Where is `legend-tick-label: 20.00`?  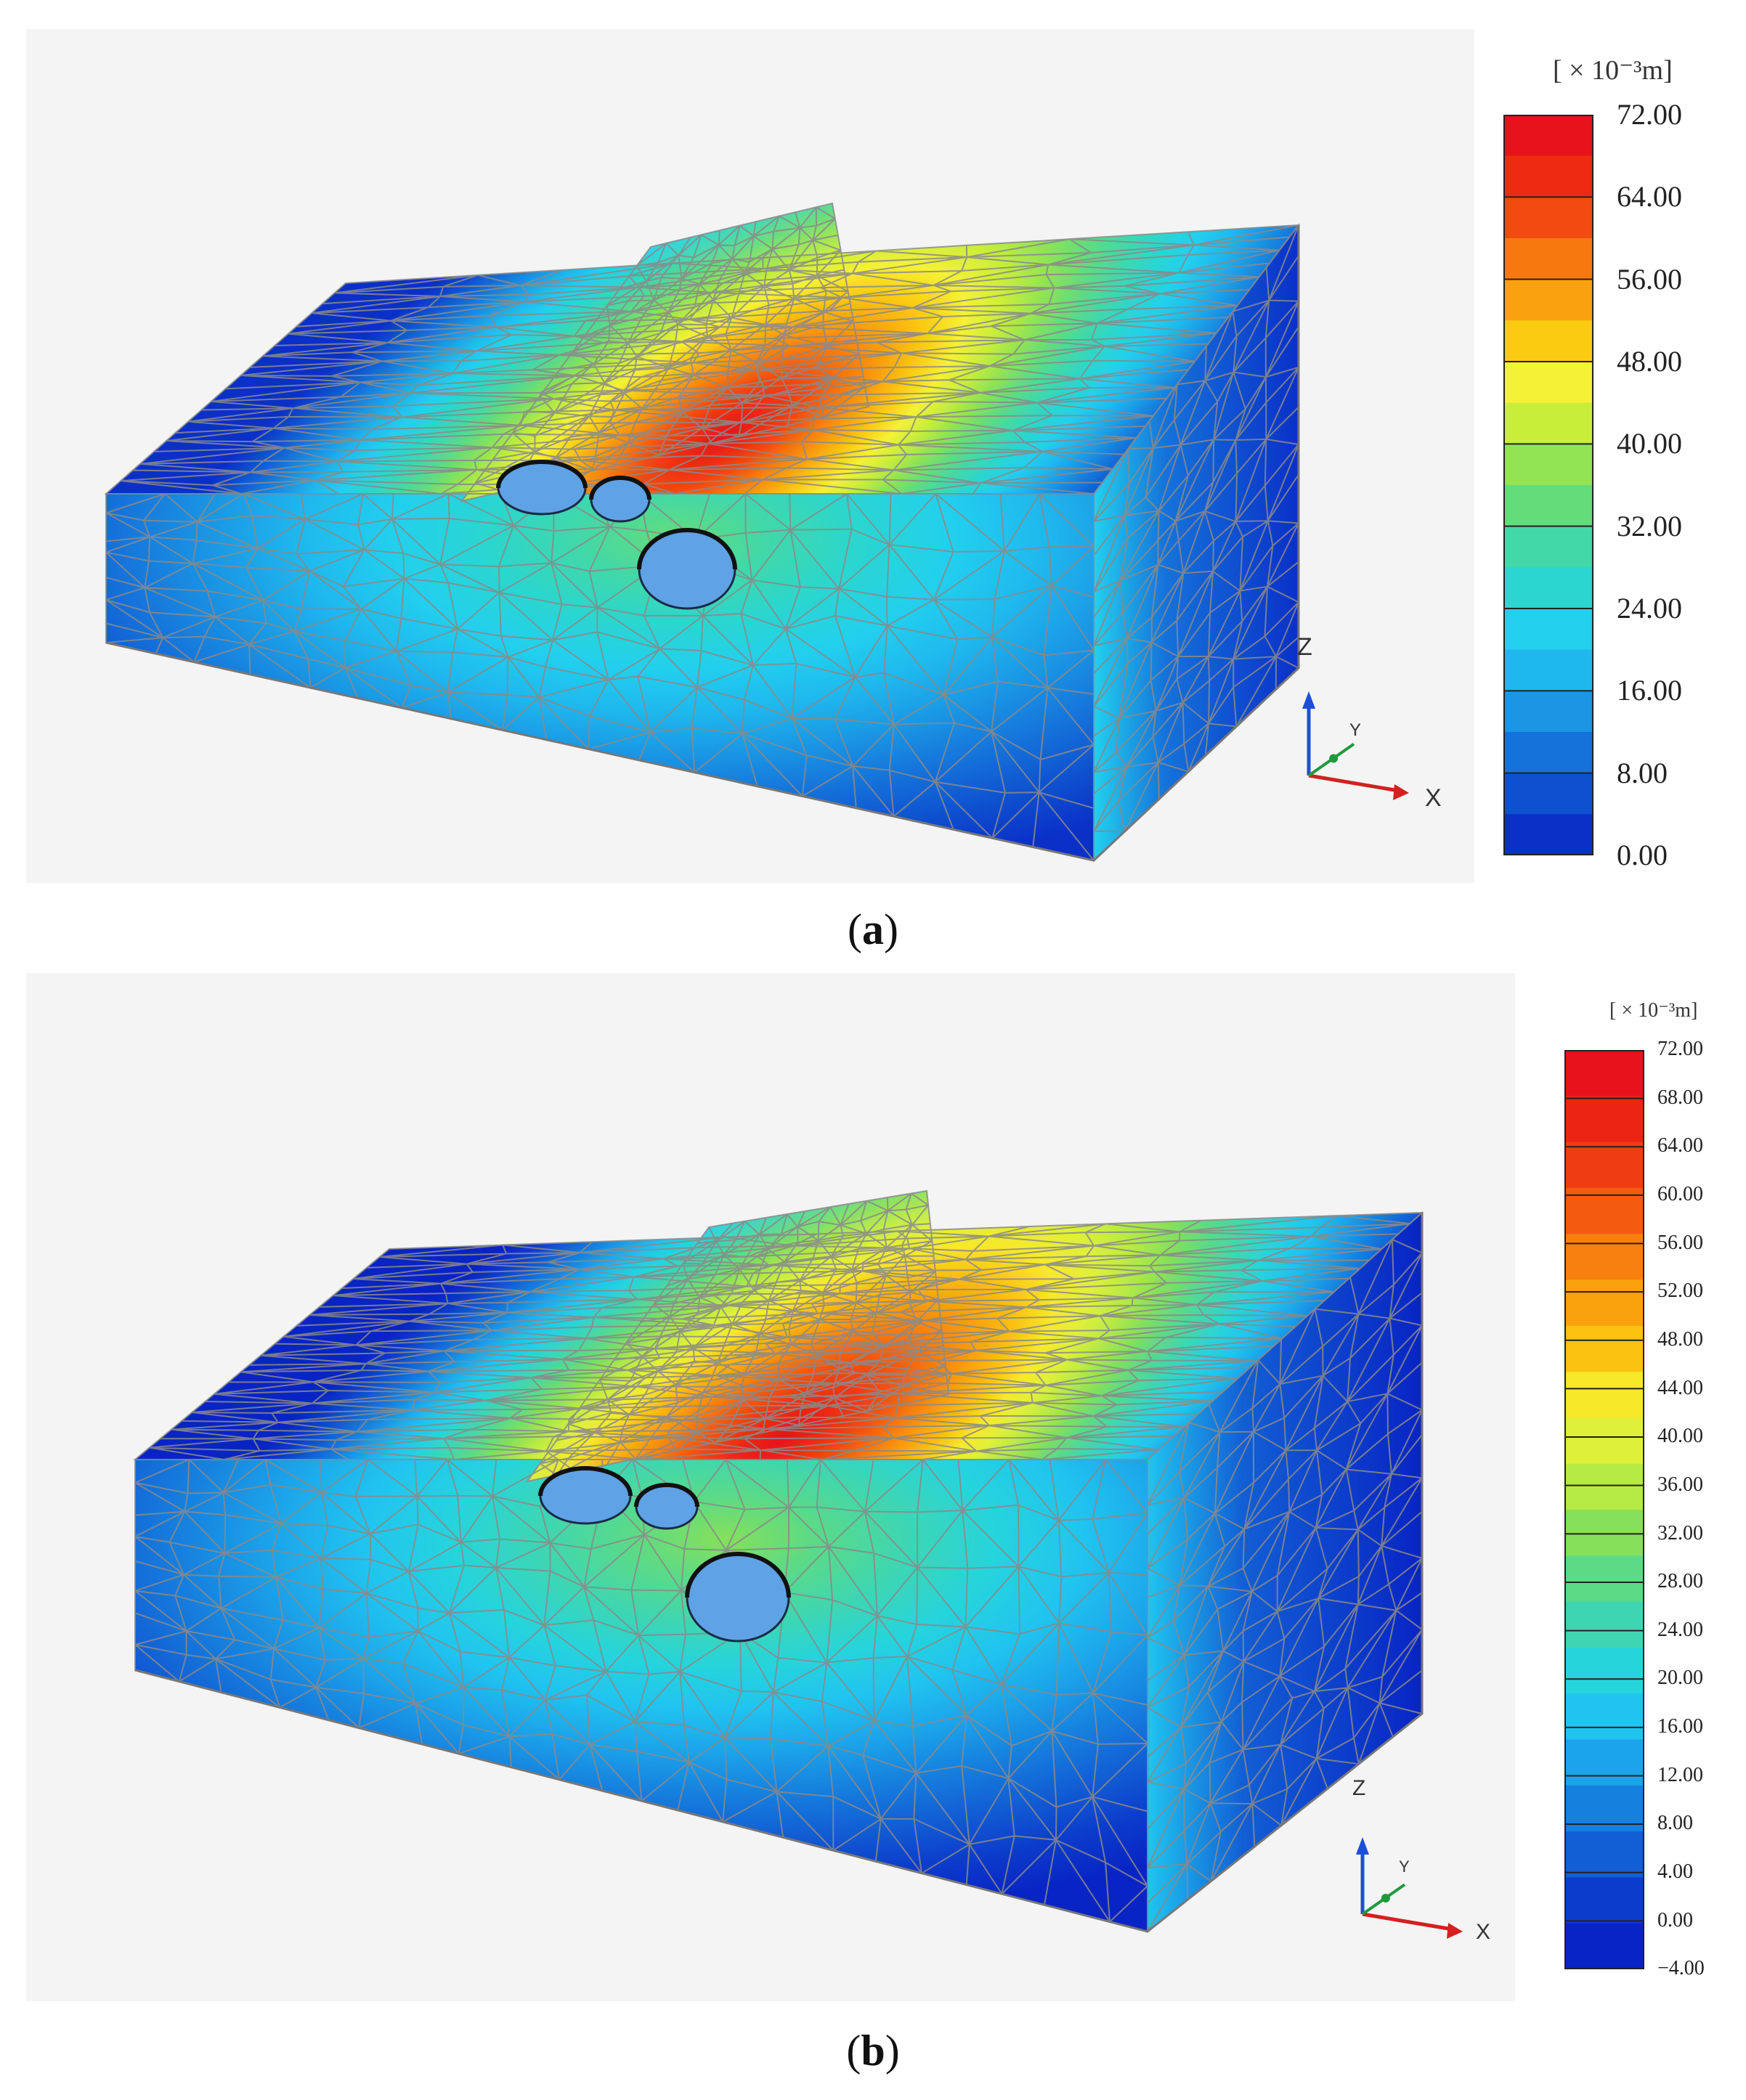 legend-tick-label: 20.00 is located at coordinates (1680, 1678).